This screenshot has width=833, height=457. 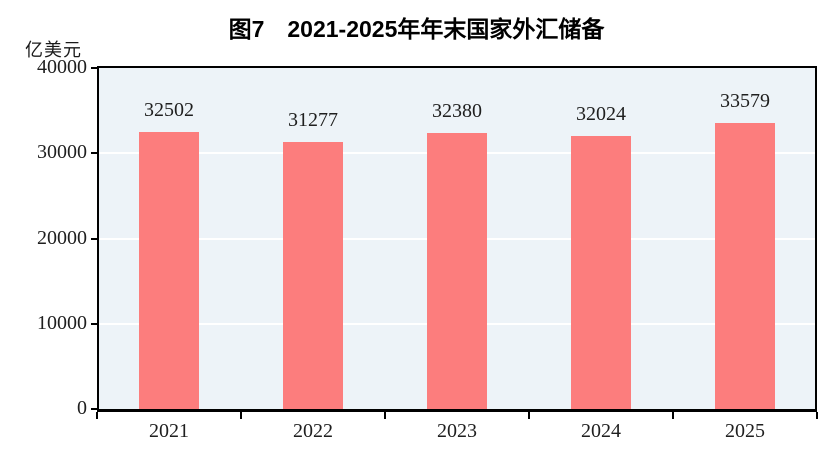 What do you see at coordinates (82, 408) in the screenshot?
I see `y-axis-tick-label: 0` at bounding box center [82, 408].